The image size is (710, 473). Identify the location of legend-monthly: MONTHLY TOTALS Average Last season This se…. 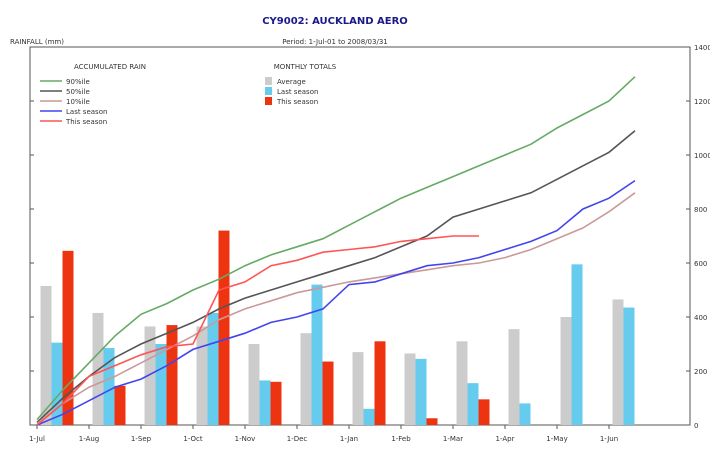
(301, 84).